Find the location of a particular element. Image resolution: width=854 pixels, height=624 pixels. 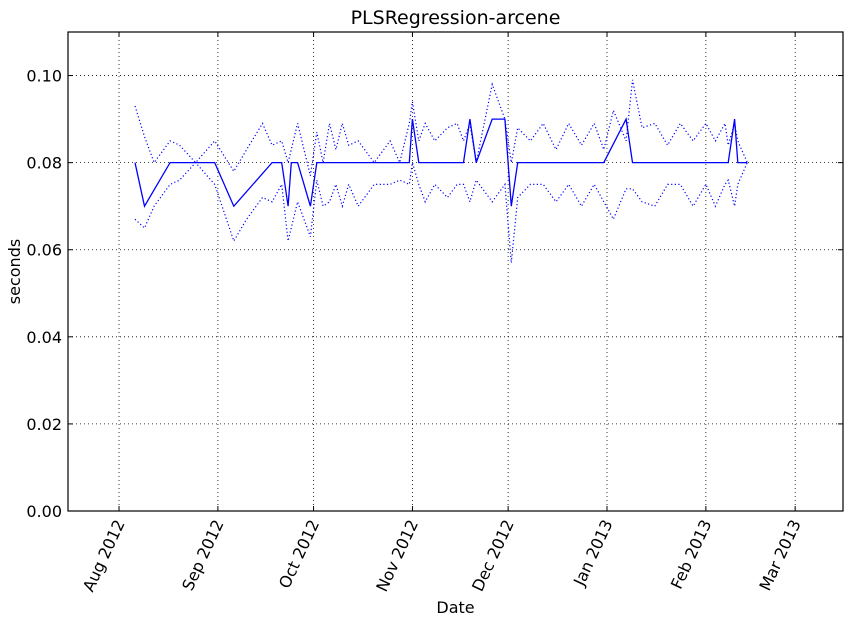

series-lower-line is located at coordinates (441, 212).